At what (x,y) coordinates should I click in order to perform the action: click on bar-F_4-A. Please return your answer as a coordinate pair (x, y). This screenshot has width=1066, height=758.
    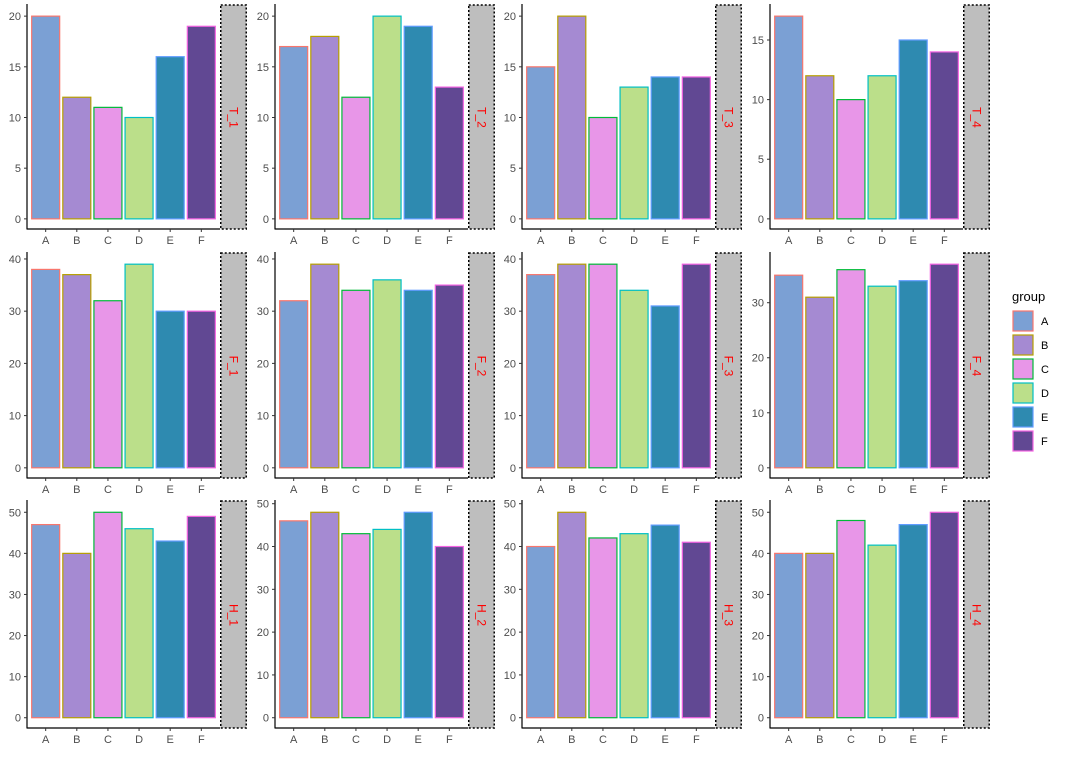
    Looking at the image, I should click on (789, 371).